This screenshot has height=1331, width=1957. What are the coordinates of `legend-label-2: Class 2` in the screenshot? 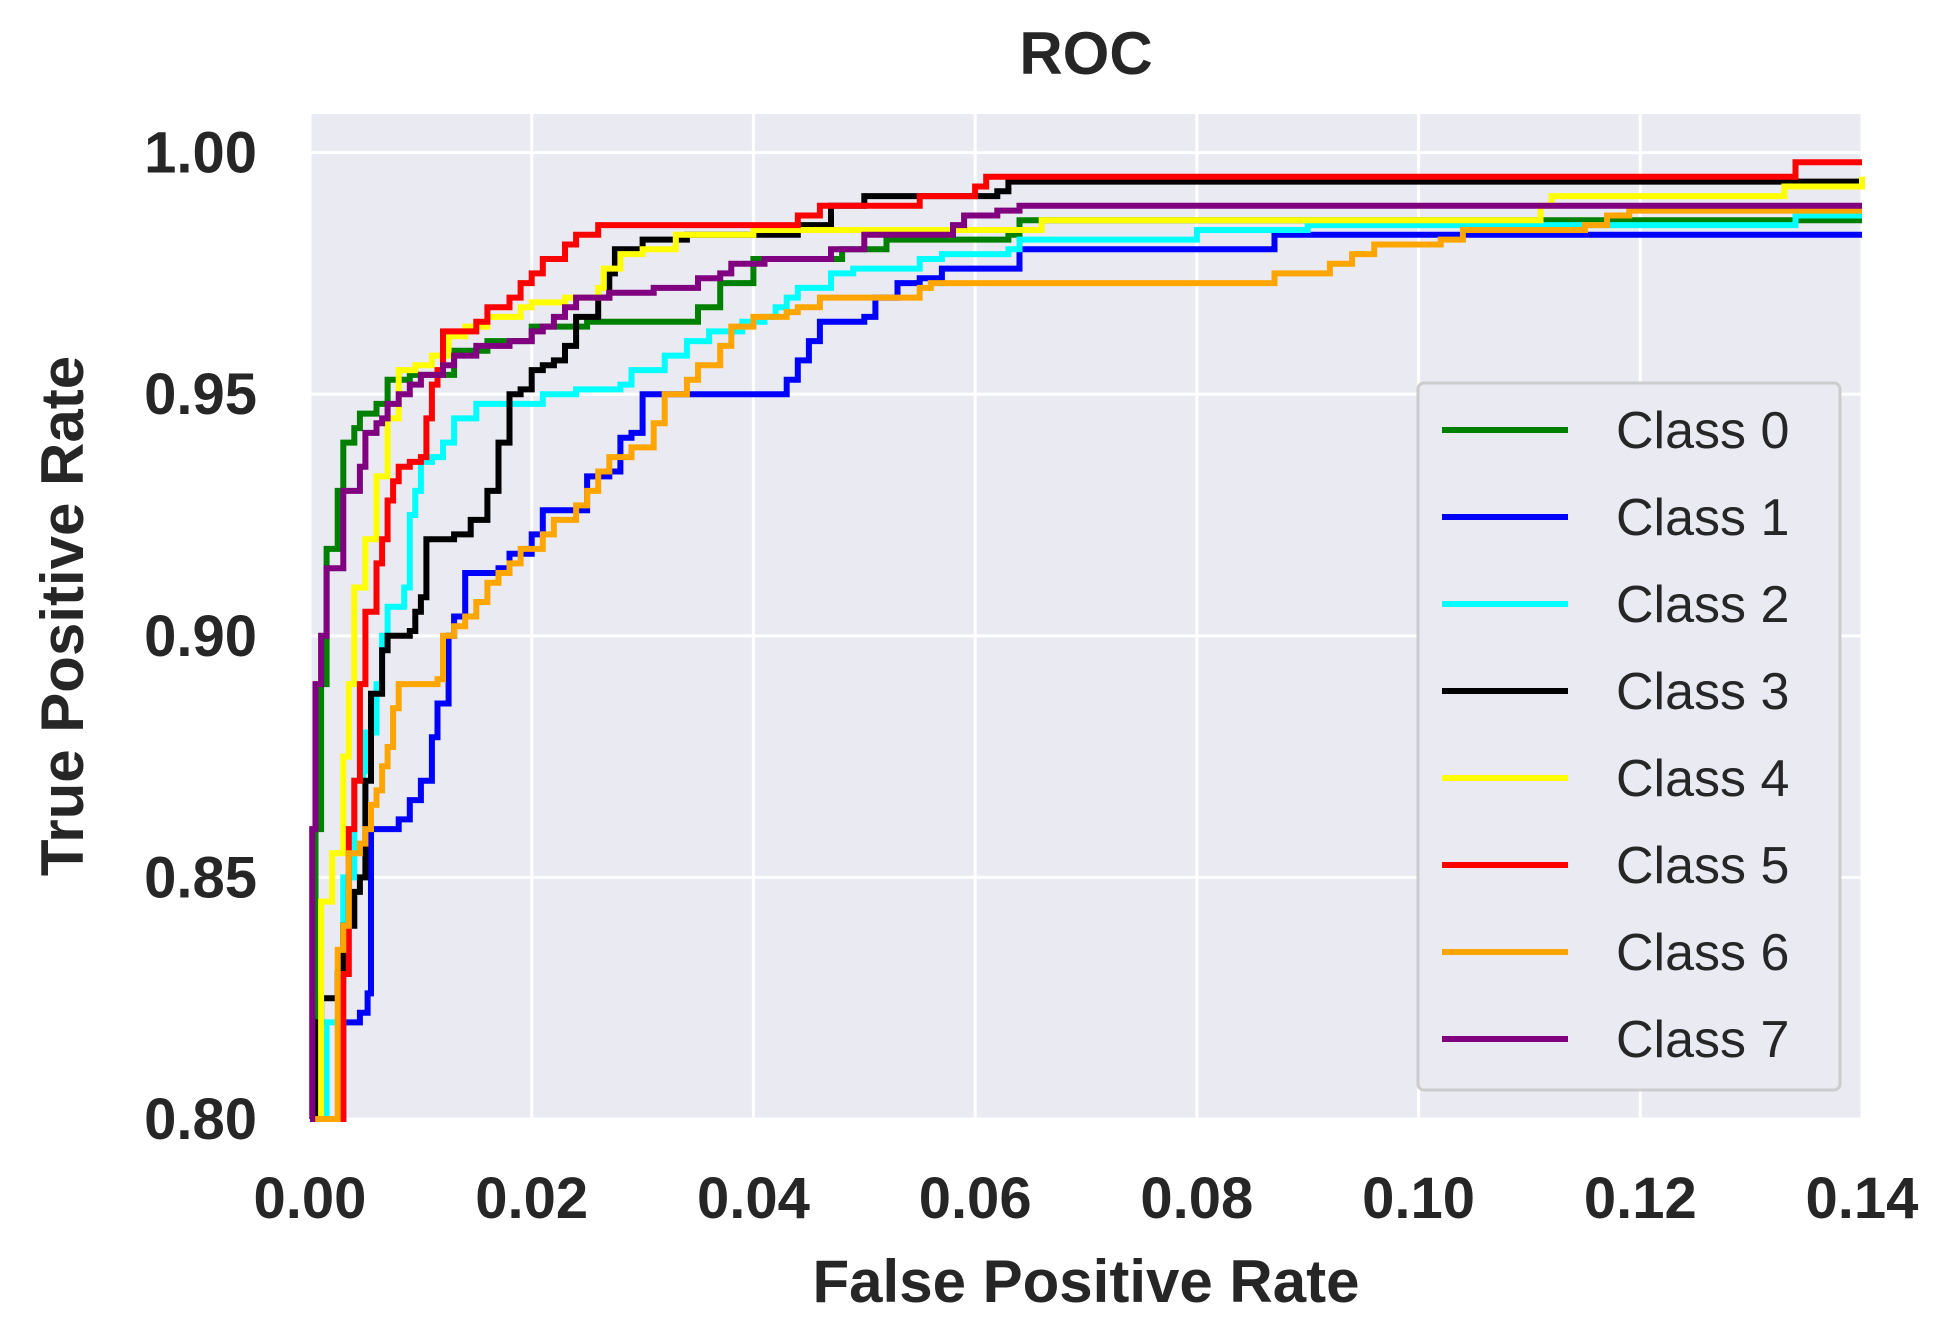 It's located at (1702, 605).